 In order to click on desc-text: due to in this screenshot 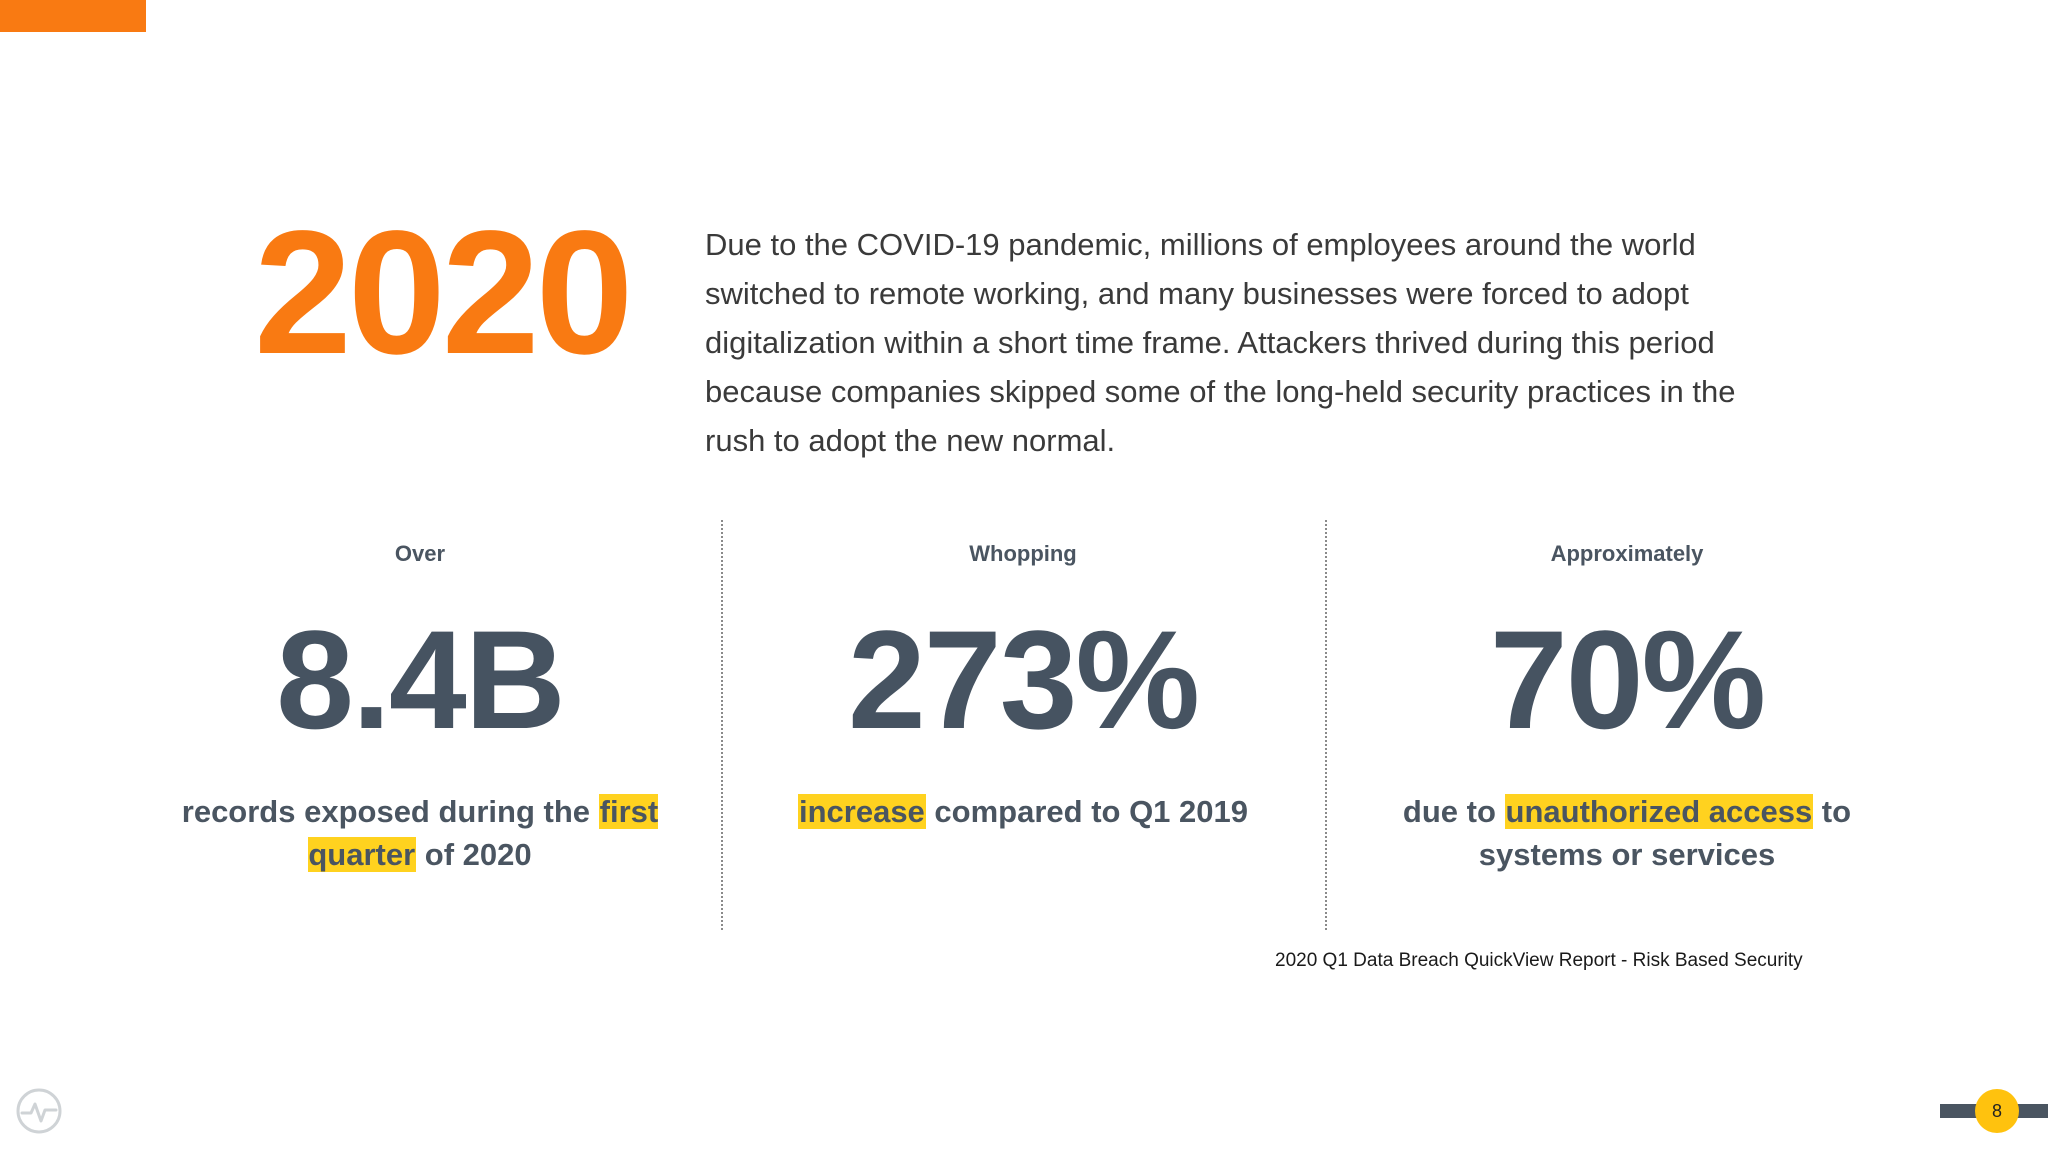, I will do `click(1453, 811)`.